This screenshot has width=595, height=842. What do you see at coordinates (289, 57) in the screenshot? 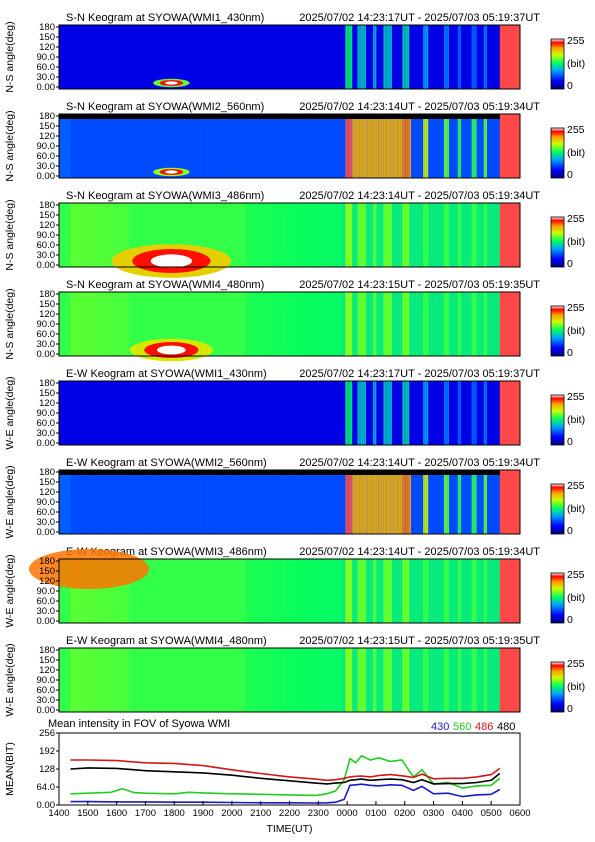
I see `keogram-background` at bounding box center [289, 57].